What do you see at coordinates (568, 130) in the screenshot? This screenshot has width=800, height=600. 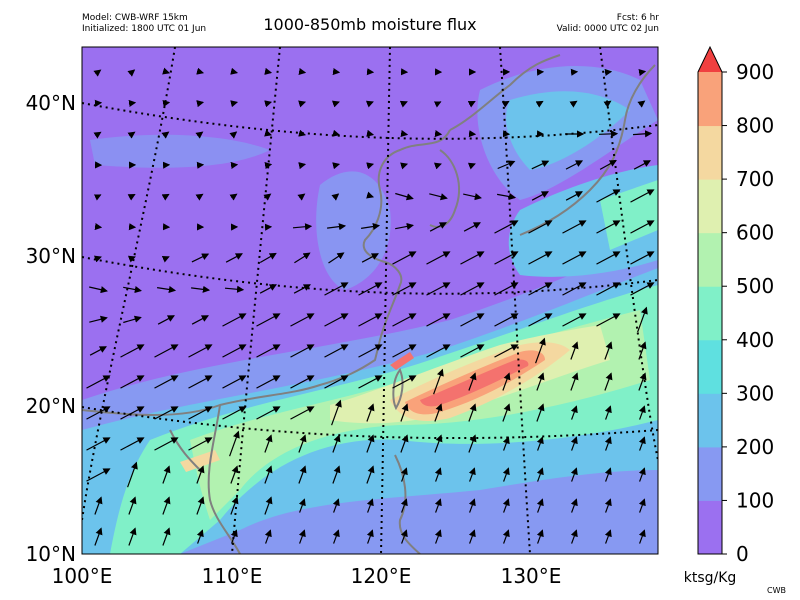 I see `flux-patch-northeast-inner` at bounding box center [568, 130].